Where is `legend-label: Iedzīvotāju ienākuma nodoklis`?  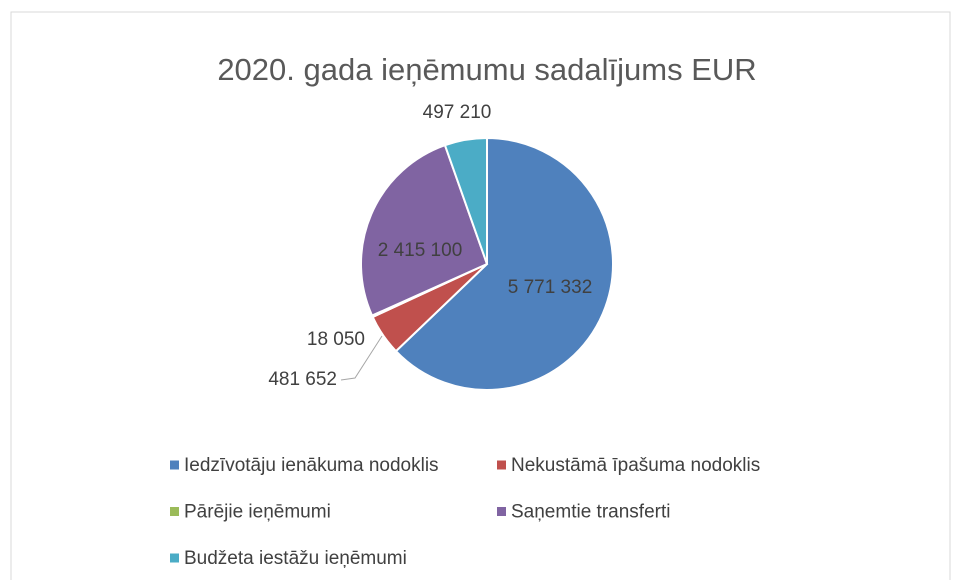
legend-label: Iedzīvotāju ienākuma nodoklis is located at coordinates (311, 465).